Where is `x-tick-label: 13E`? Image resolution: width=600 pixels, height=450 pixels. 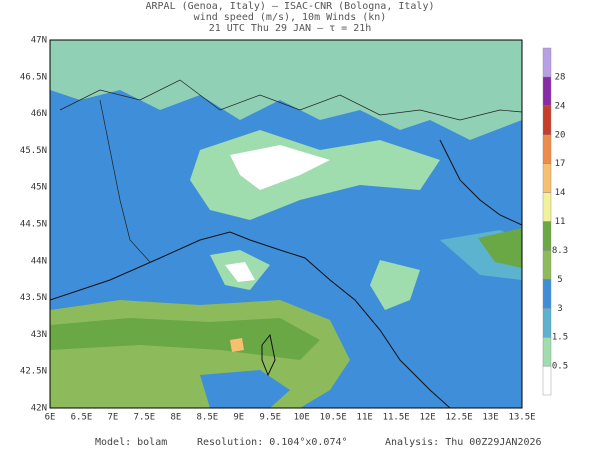
x-tick-label: 13E is located at coordinates (490, 418).